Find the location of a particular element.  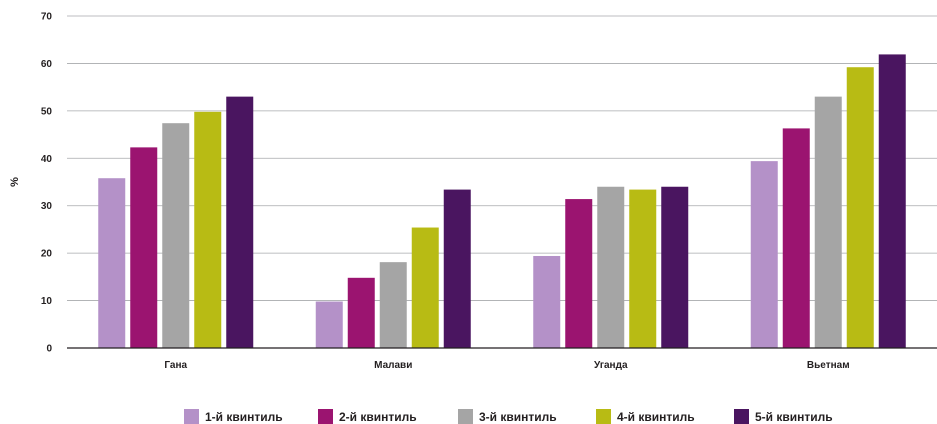

y-axis-label: % is located at coordinates (15, 182).